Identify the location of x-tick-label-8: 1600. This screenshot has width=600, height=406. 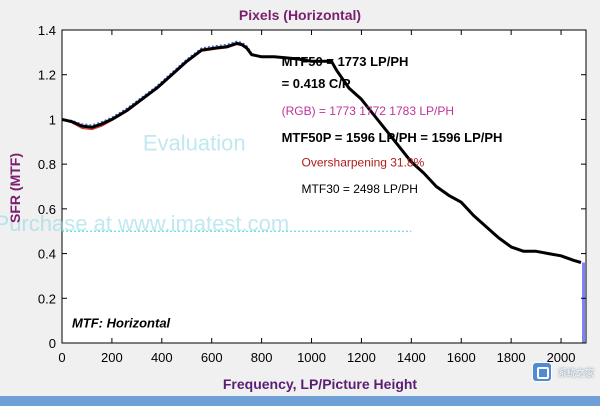
(461, 357).